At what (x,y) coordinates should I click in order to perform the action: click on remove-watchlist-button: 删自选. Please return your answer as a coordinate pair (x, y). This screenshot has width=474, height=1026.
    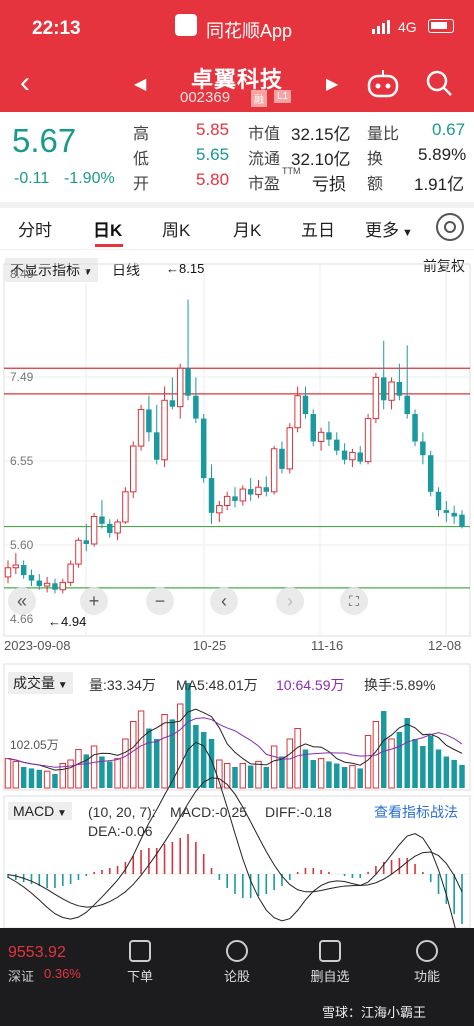
    Looking at the image, I should click on (330, 962).